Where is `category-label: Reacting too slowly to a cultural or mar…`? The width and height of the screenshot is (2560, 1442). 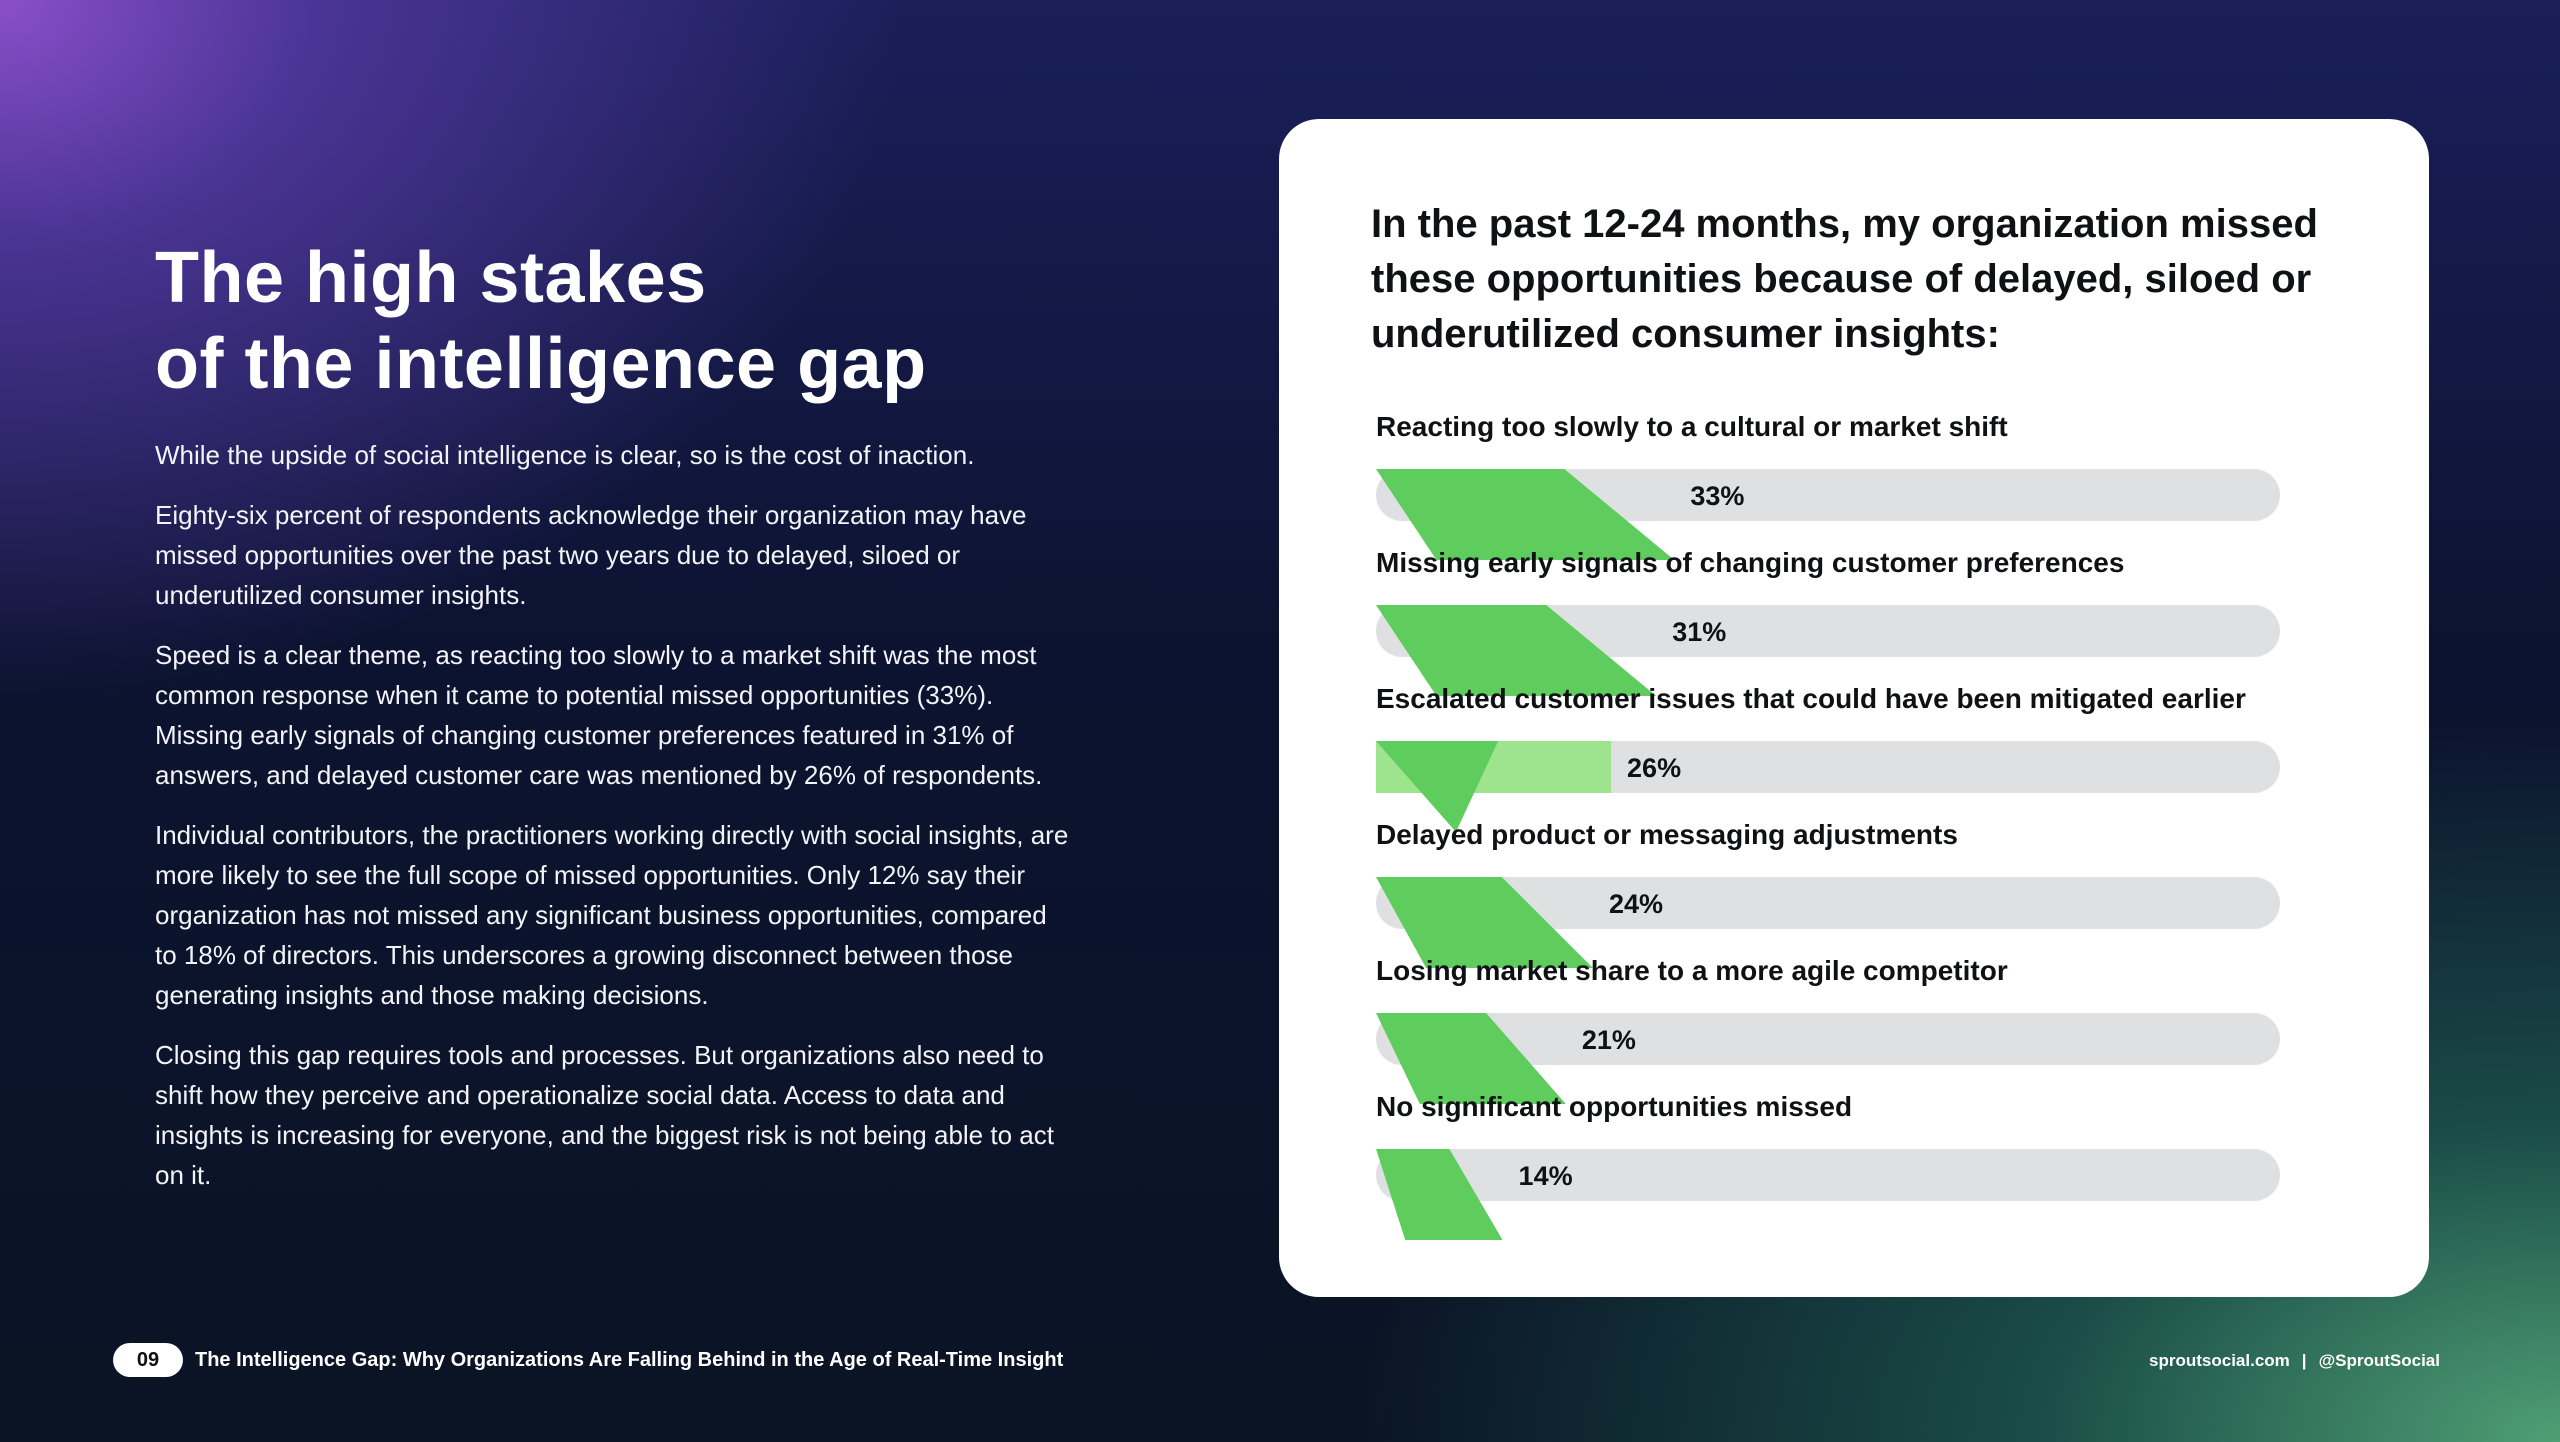
category-label: Reacting too slowly to a cultural or mar… is located at coordinates (1692, 426).